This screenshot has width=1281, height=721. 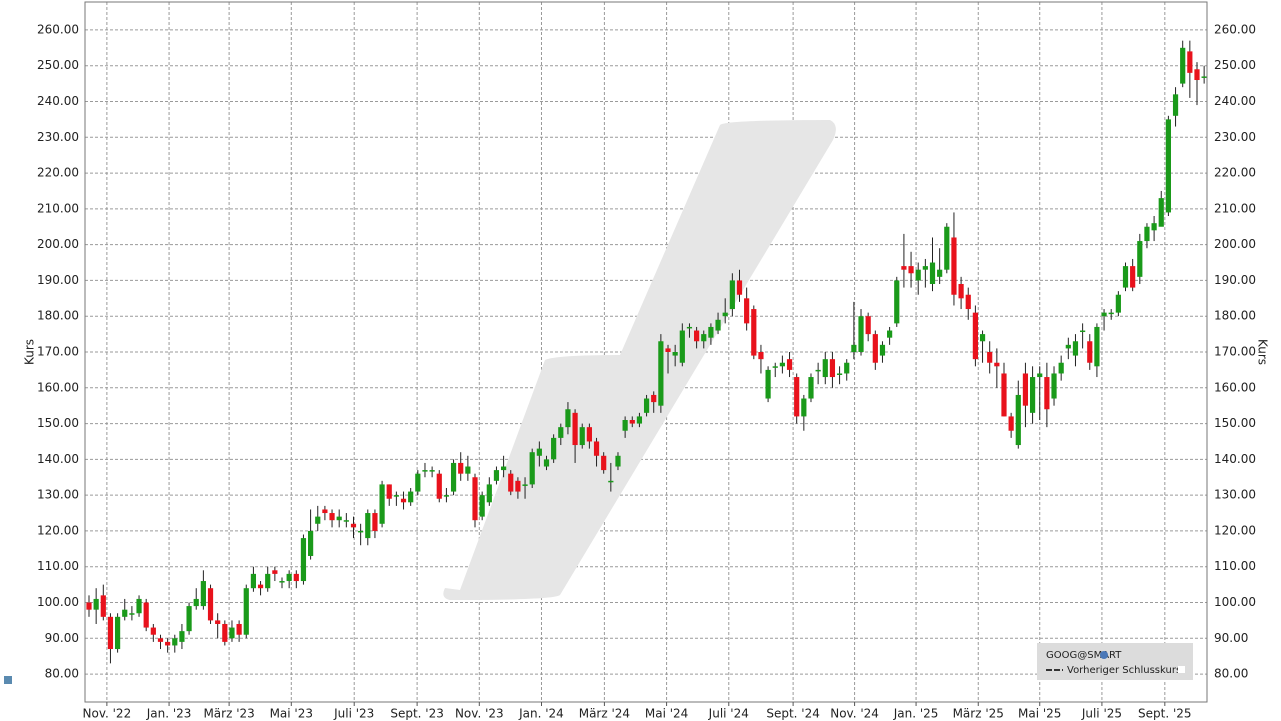 What do you see at coordinates (58, 101) in the screenshot?
I see `y-tick-label: 240.00` at bounding box center [58, 101].